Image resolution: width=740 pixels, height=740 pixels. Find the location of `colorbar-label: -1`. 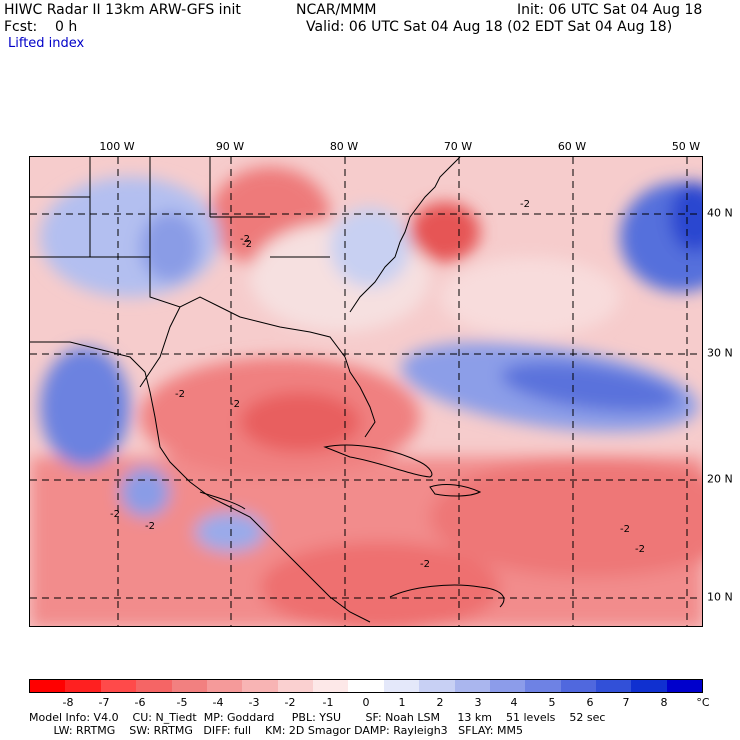

colorbar-label: -1 is located at coordinates (328, 702).